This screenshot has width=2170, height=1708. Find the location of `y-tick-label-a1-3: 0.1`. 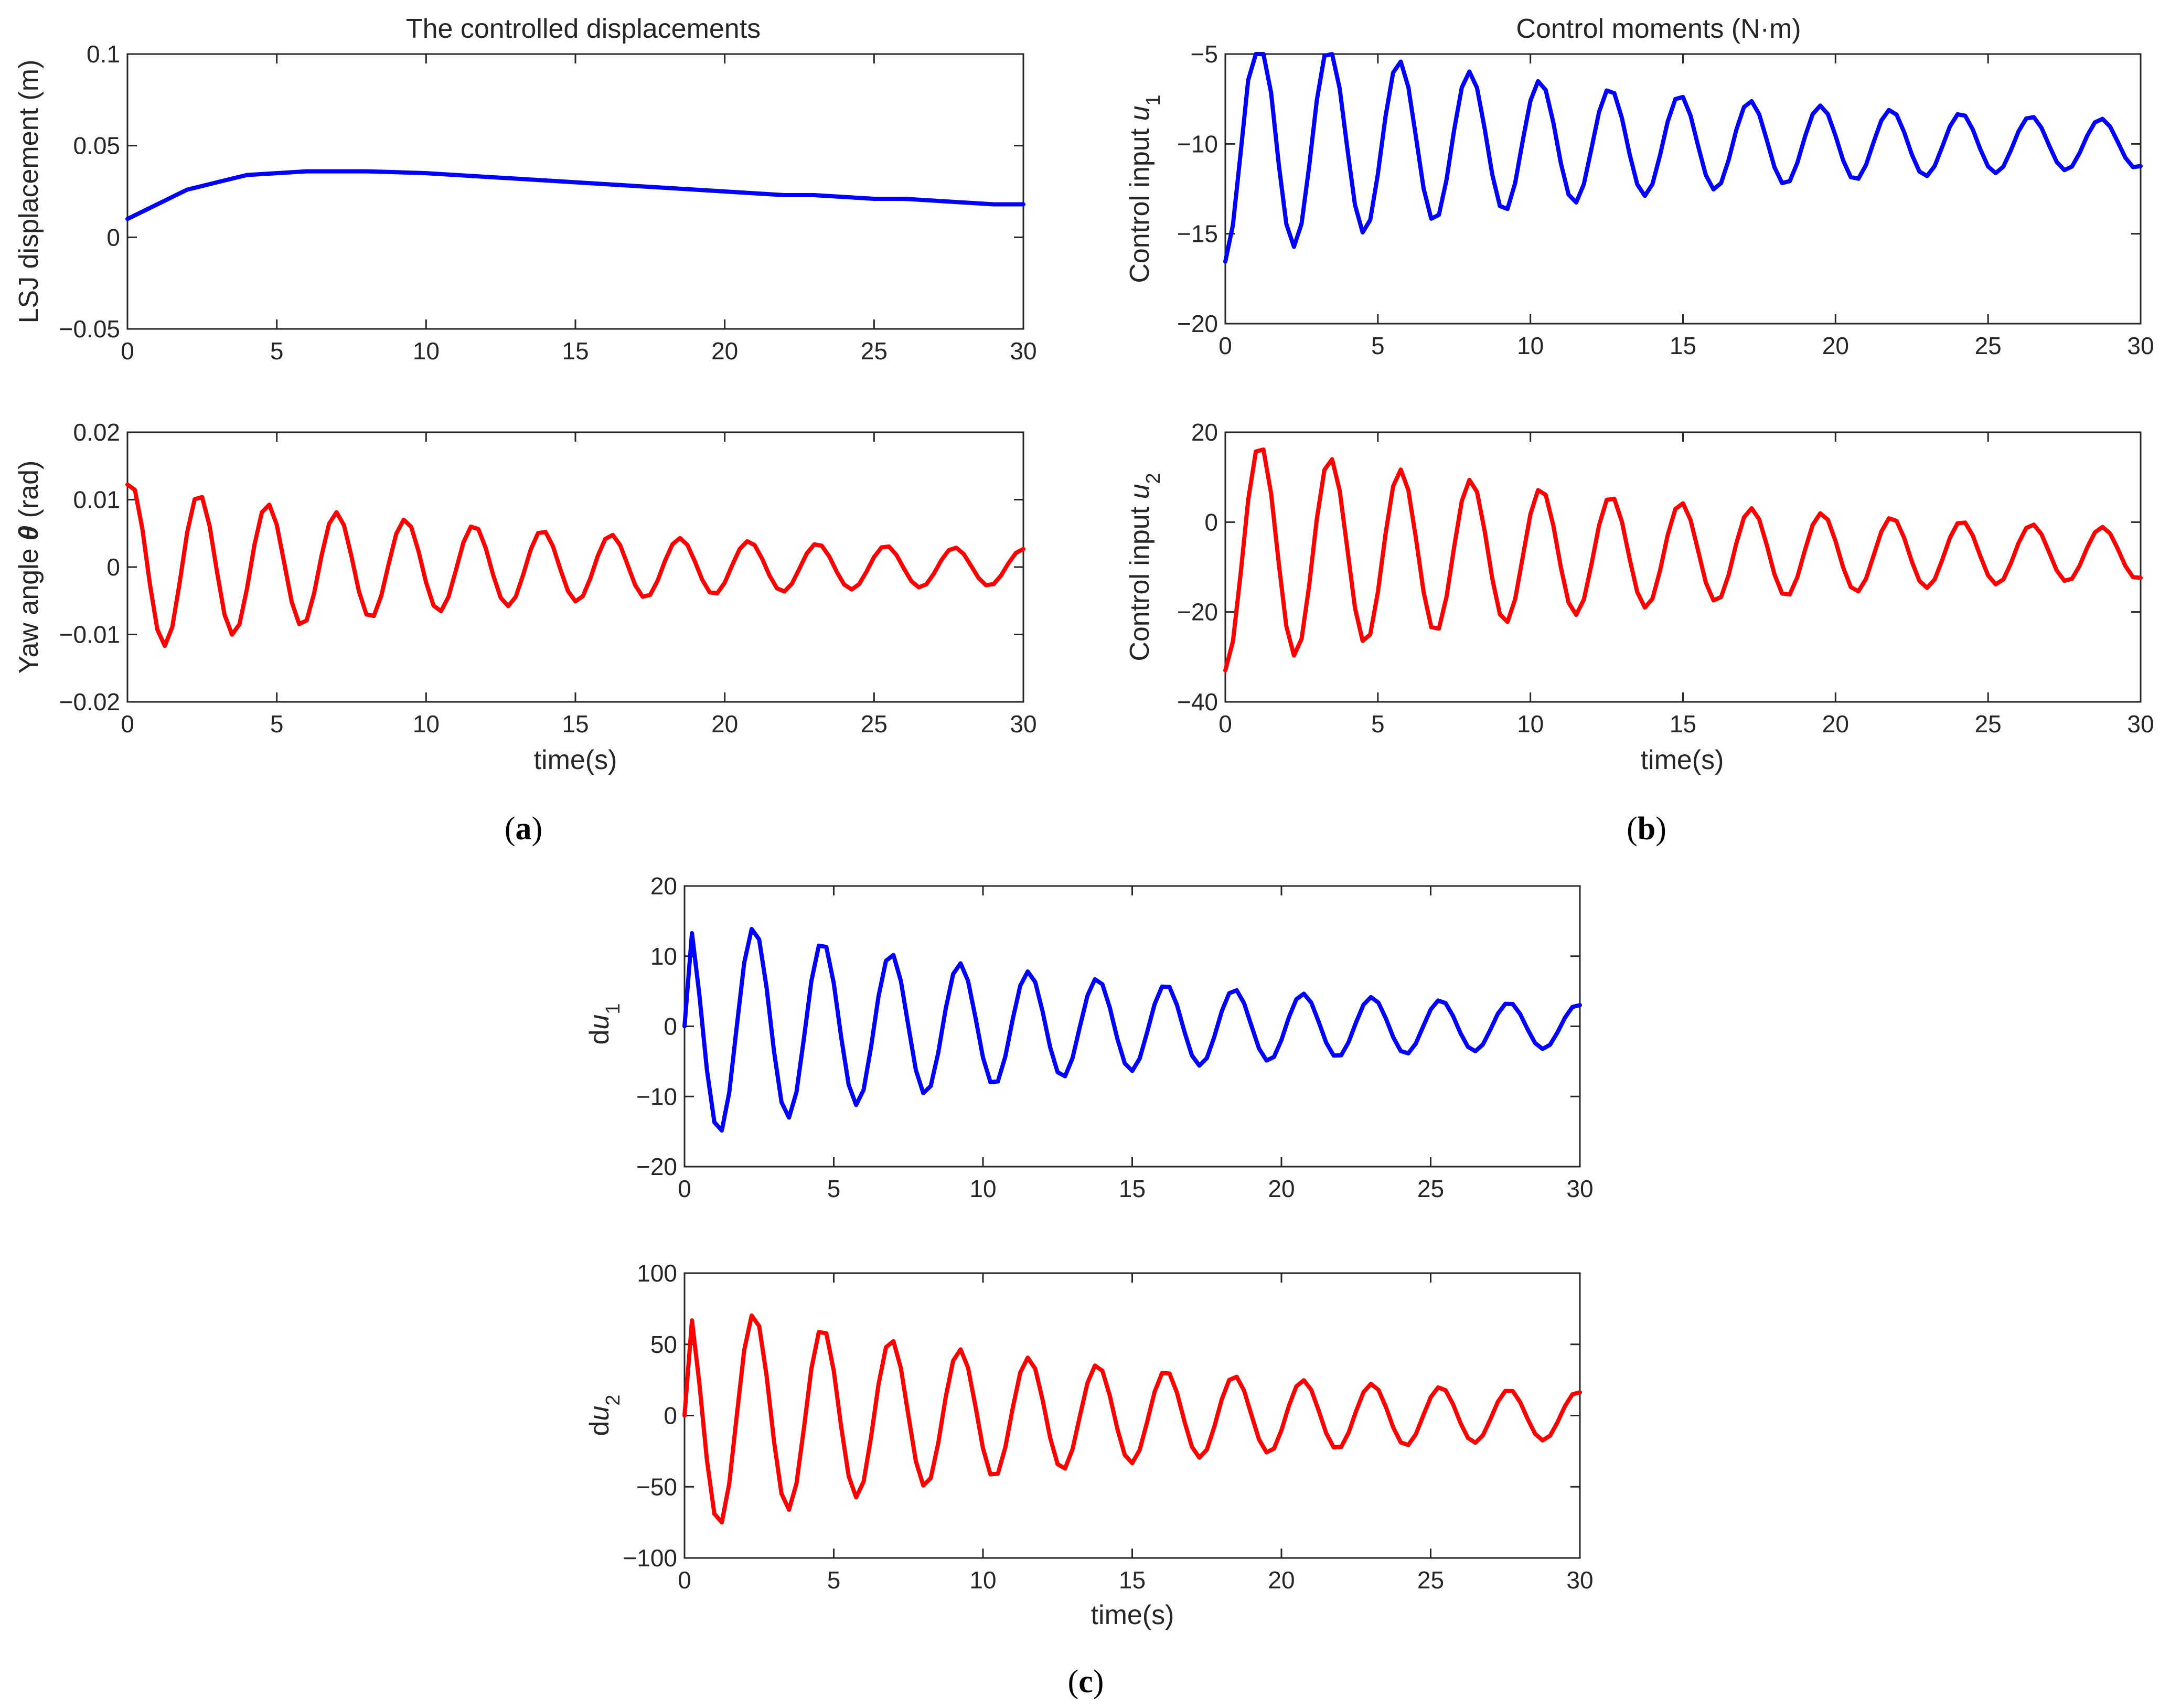

y-tick-label-a1-3: 0.1 is located at coordinates (103, 54).